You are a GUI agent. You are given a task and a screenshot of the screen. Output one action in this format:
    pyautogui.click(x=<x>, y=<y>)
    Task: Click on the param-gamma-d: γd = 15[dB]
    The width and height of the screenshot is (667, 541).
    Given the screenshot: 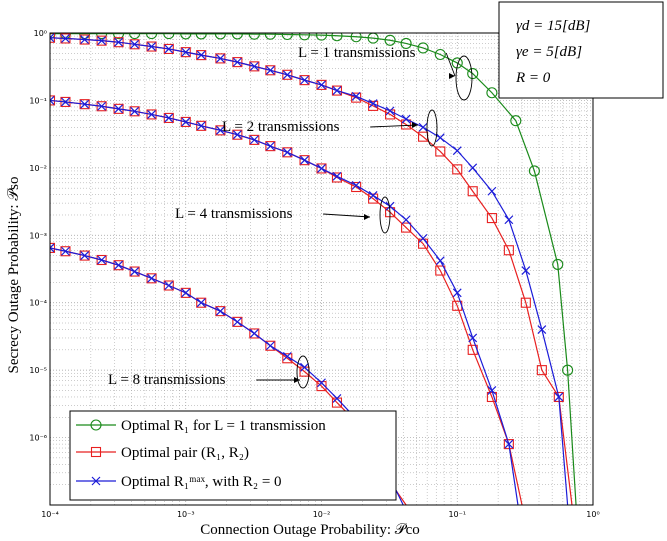 What is the action you would take?
    pyautogui.click(x=553, y=26)
    